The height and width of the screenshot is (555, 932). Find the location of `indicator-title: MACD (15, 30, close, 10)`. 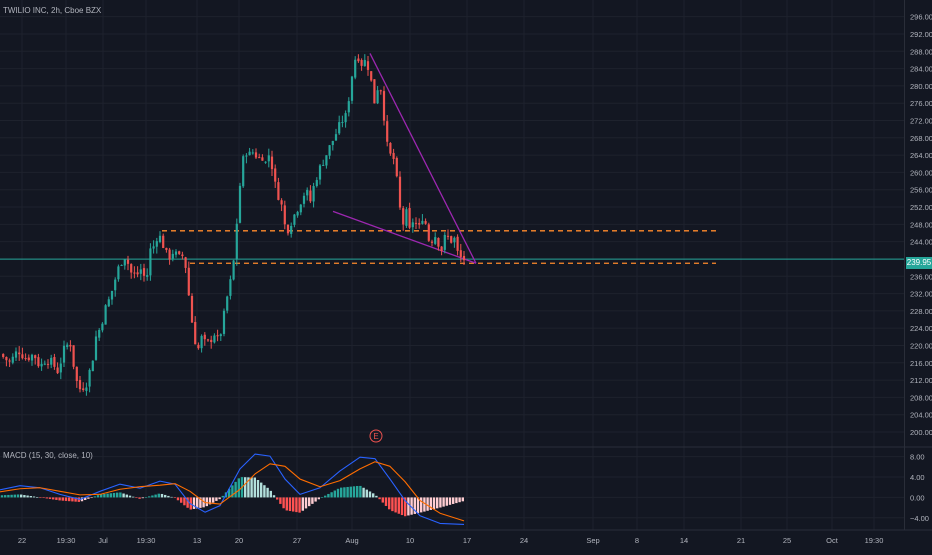

indicator-title: MACD (15, 30, close, 10) is located at coordinates (48, 455).